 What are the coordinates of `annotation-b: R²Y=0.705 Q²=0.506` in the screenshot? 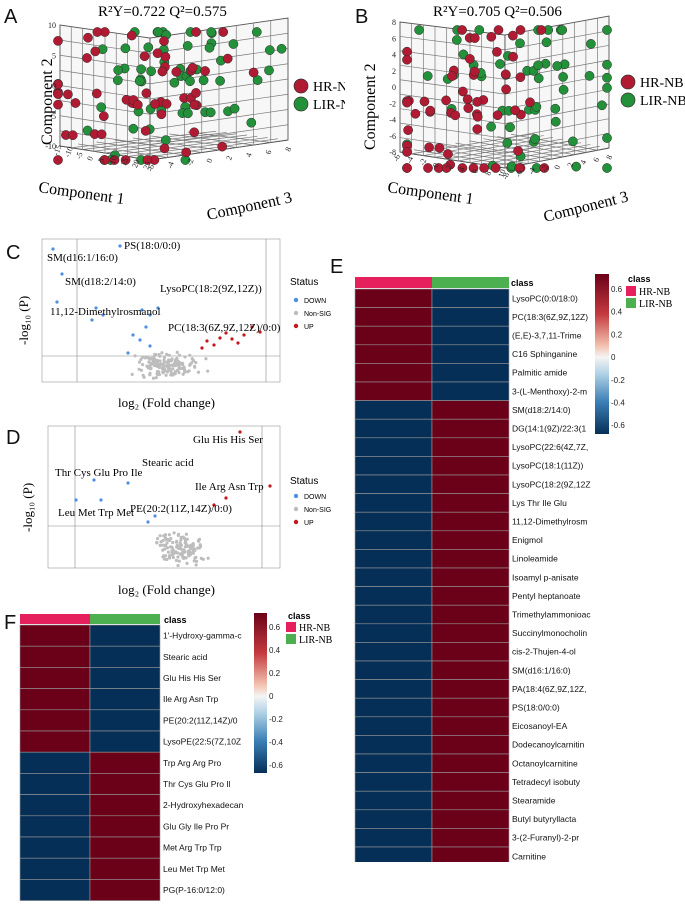 It's located at (497, 12).